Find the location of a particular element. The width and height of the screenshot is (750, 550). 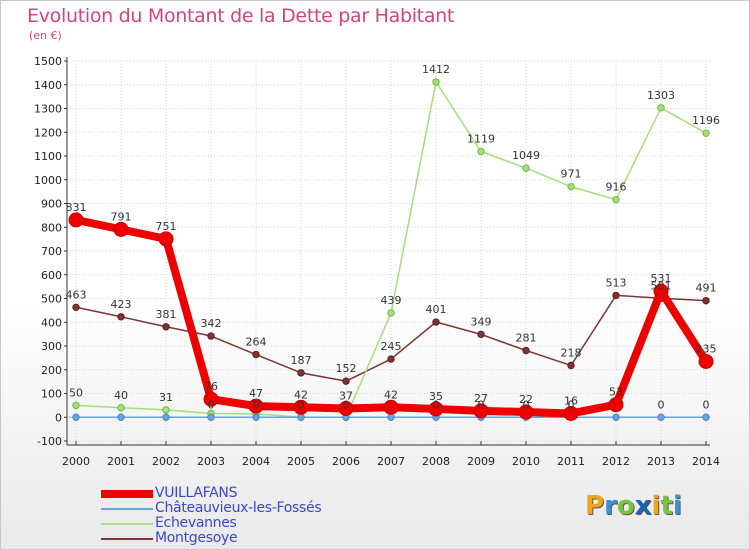

data-label-vuillafans: 22 is located at coordinates (526, 399).